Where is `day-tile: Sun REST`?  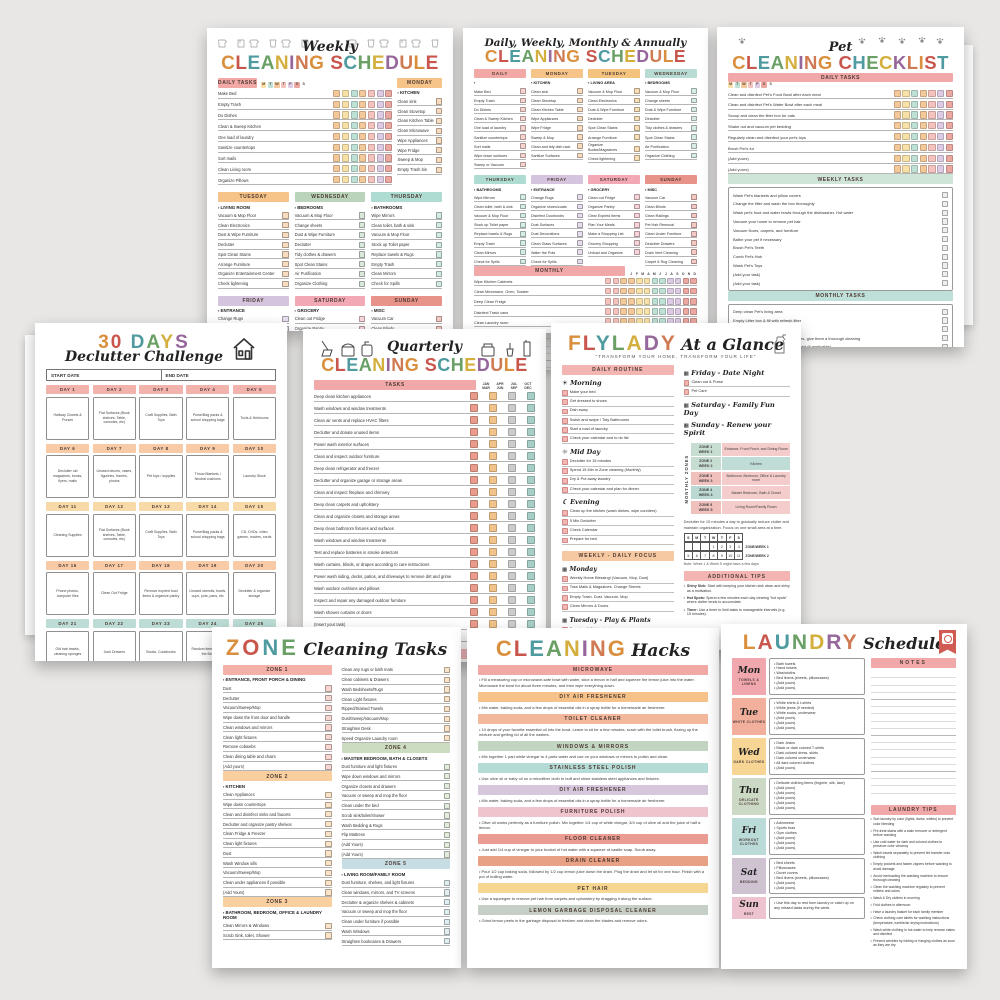
day-tile: Sun REST is located at coordinates (749, 908).